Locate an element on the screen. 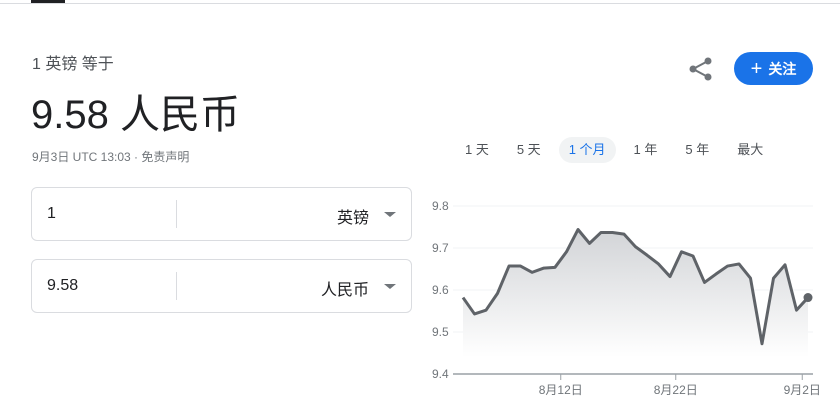 The width and height of the screenshot is (840, 418). share-icon is located at coordinates (700, 69).